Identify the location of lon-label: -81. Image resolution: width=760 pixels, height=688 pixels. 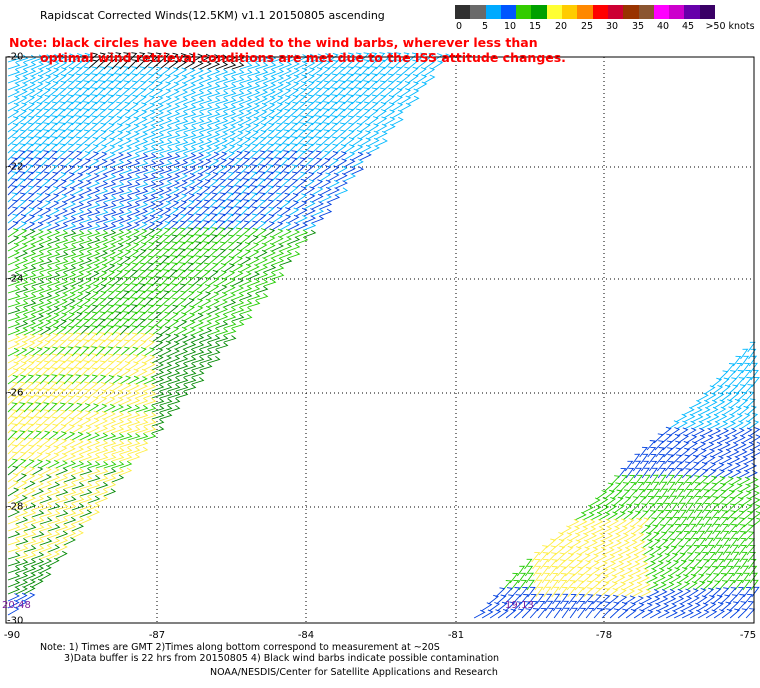
(456, 635).